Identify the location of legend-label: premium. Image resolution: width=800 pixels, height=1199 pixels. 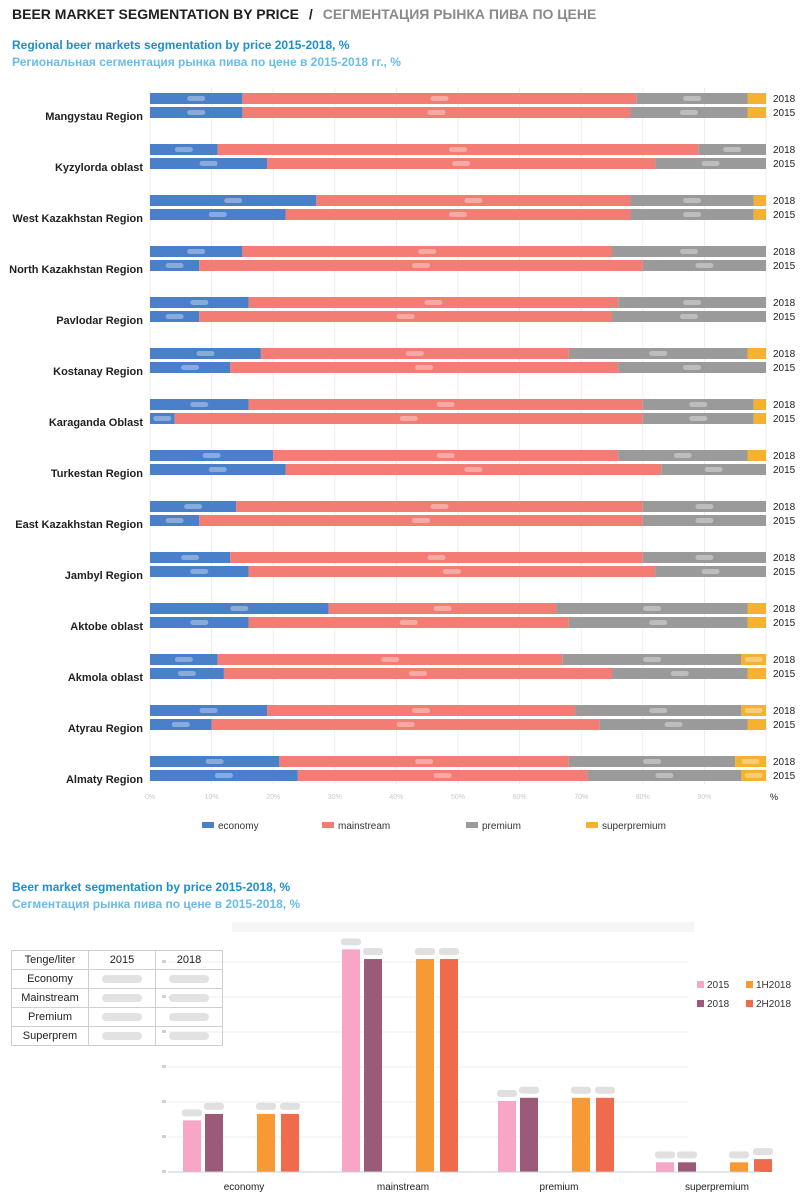
(501, 826).